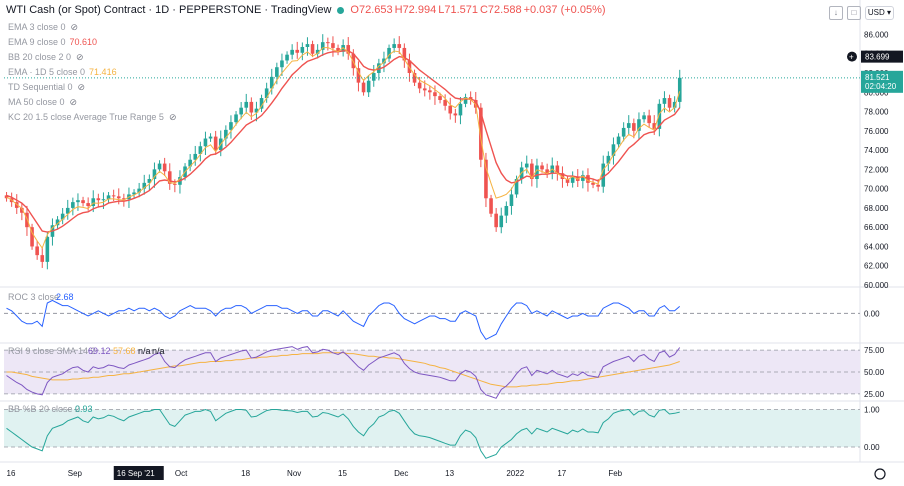  What do you see at coordinates (876, 208) in the screenshot?
I see `price-tick-label: 68.000` at bounding box center [876, 208].